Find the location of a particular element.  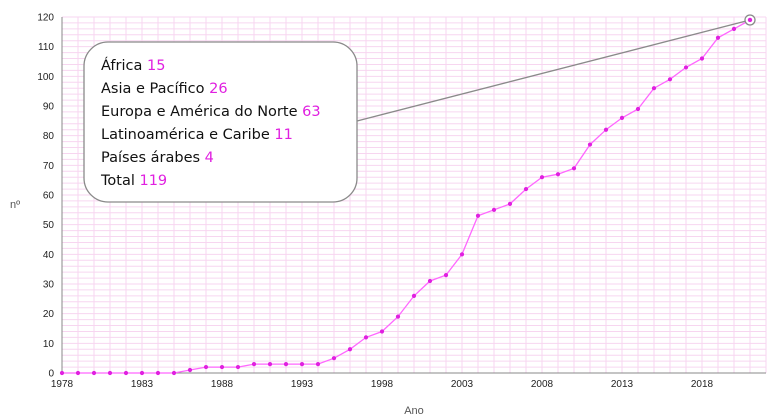

x-tick-label: 2003 is located at coordinates (462, 384).